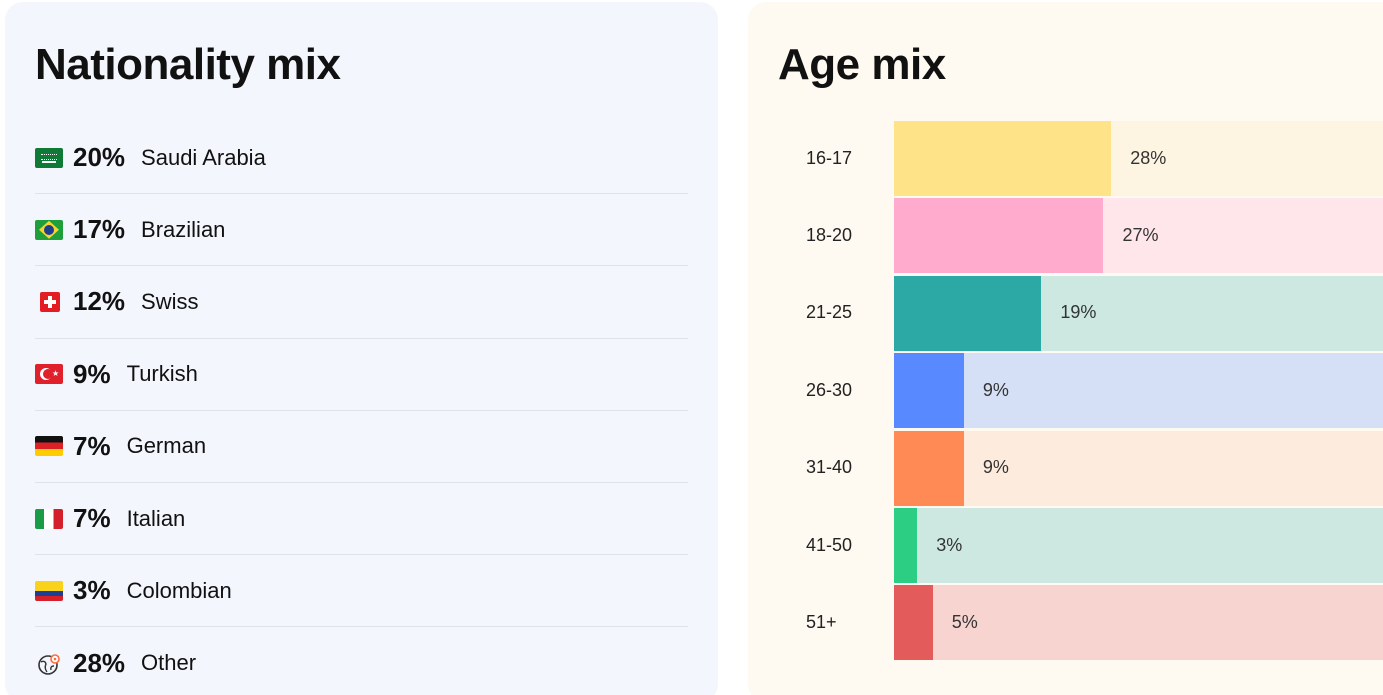 This screenshot has width=1383, height=695. Describe the element at coordinates (49, 229) in the screenshot. I see `brazil-flag-icon` at that location.